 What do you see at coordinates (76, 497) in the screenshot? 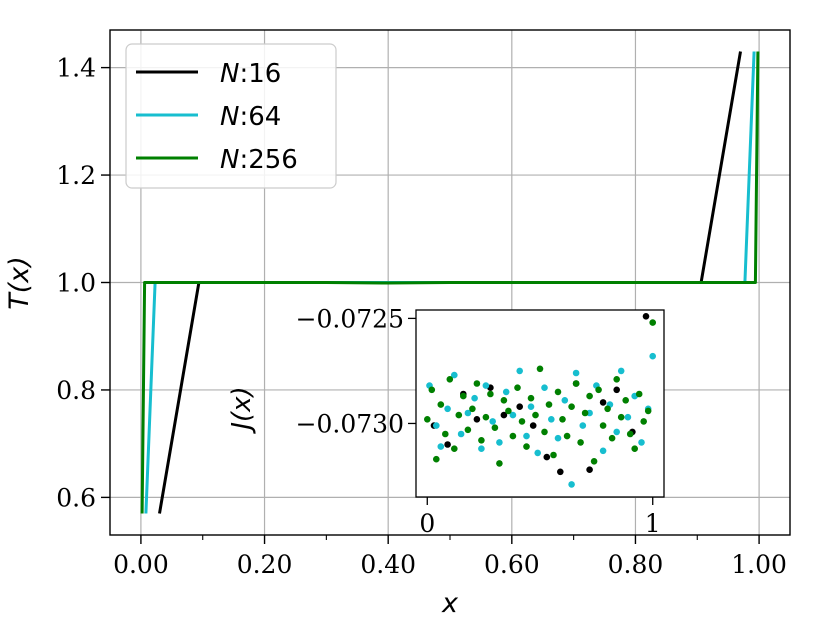
I see `main-y-tick-label: 0.6` at bounding box center [76, 497].